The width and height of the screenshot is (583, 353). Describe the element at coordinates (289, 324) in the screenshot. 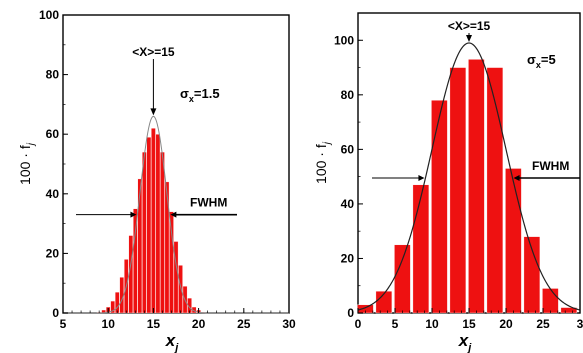

I see `x-tick-label: 30` at that location.